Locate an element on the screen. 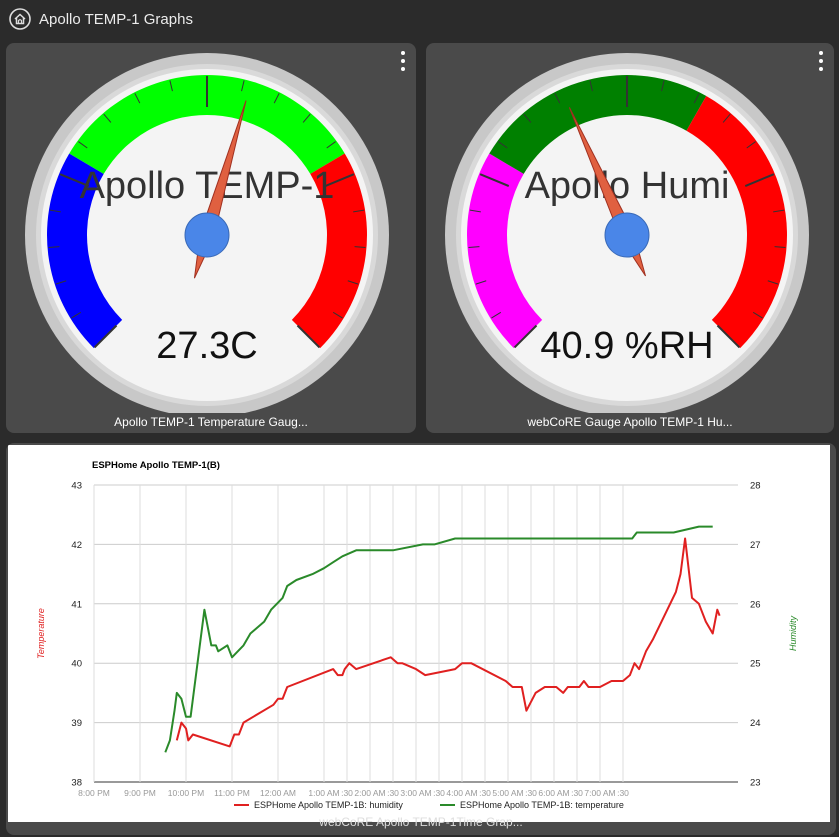  x-tick-label: 2:00 AM is located at coordinates (369, 793).